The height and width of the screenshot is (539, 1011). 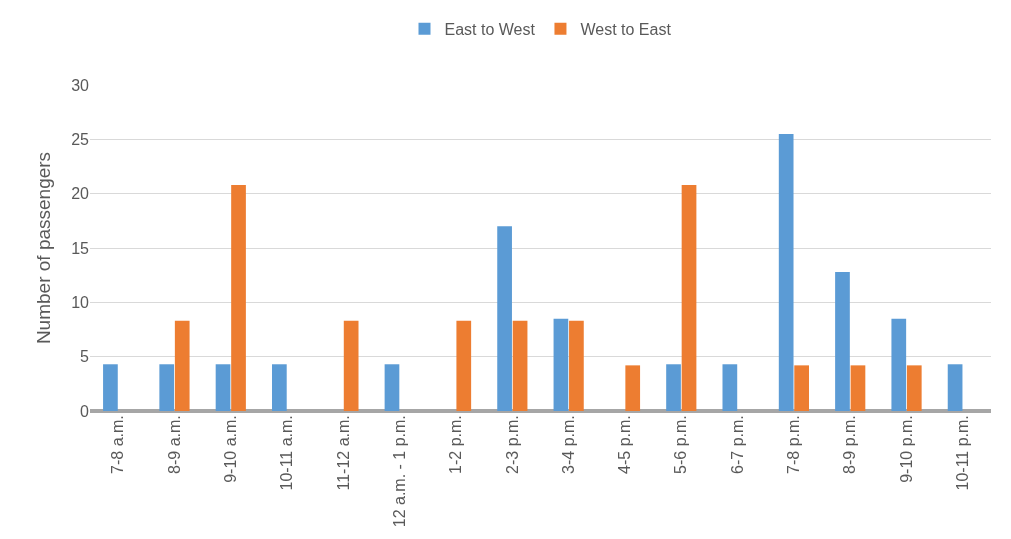 I want to click on y-tick-label: 10, so click(x=80, y=302).